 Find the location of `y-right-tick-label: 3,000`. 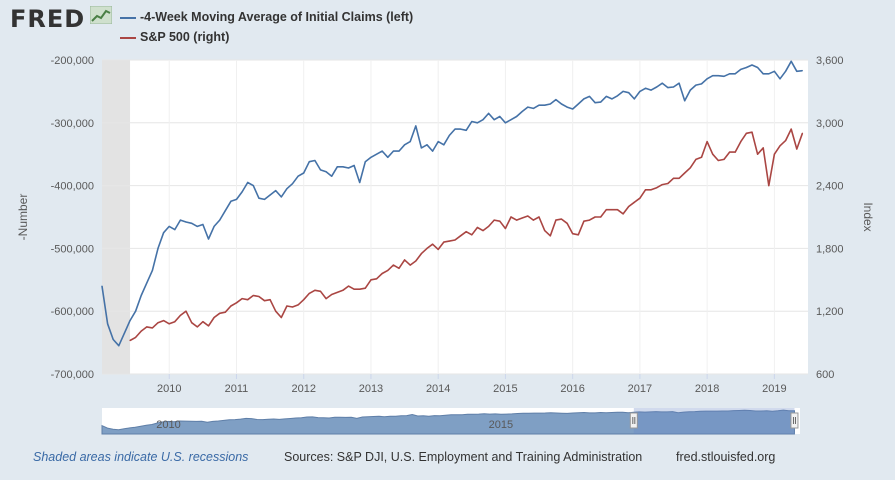

y-right-tick-label: 3,000 is located at coordinates (830, 124).